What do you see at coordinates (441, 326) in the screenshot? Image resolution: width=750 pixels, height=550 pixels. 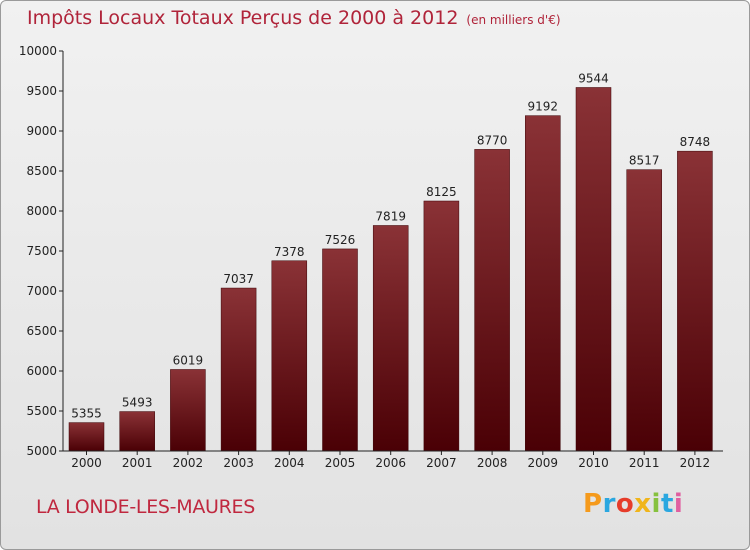 I see `bar-2007` at bounding box center [441, 326].